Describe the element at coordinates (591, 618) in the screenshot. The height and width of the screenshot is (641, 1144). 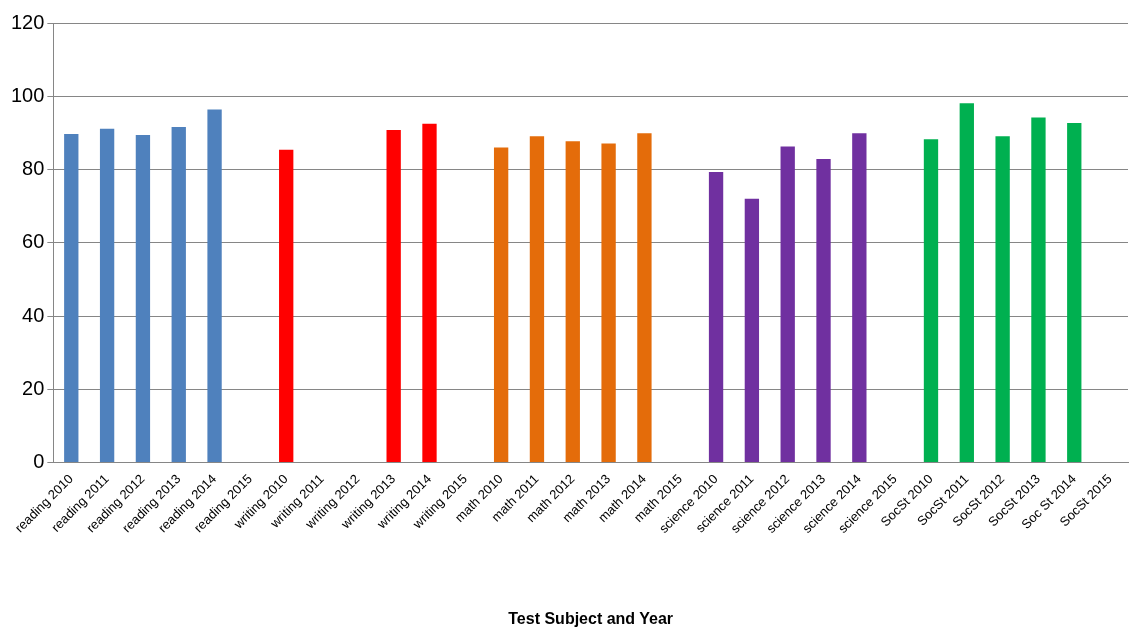
I see `x-axis-title: Test Subject and Year` at that location.